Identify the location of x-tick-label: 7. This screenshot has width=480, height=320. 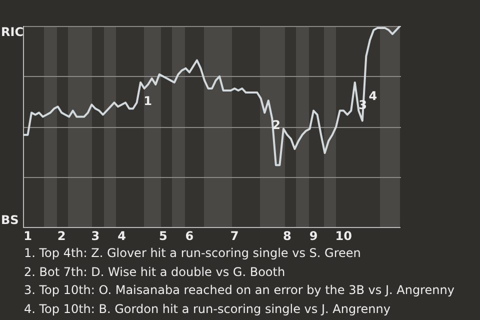
(234, 235).